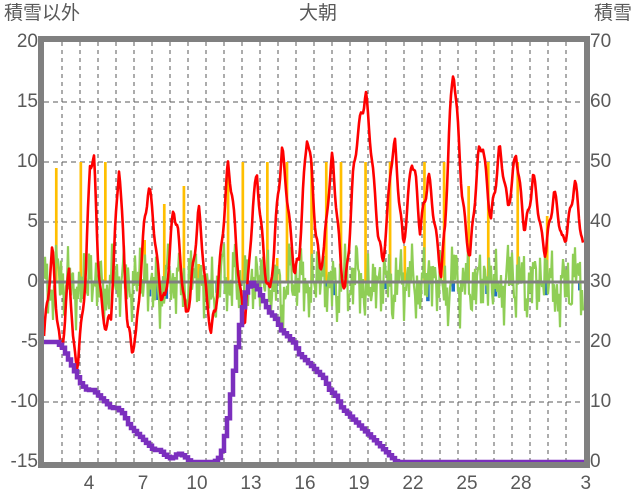  I want to click on right-tick-30: 30, so click(601, 281).